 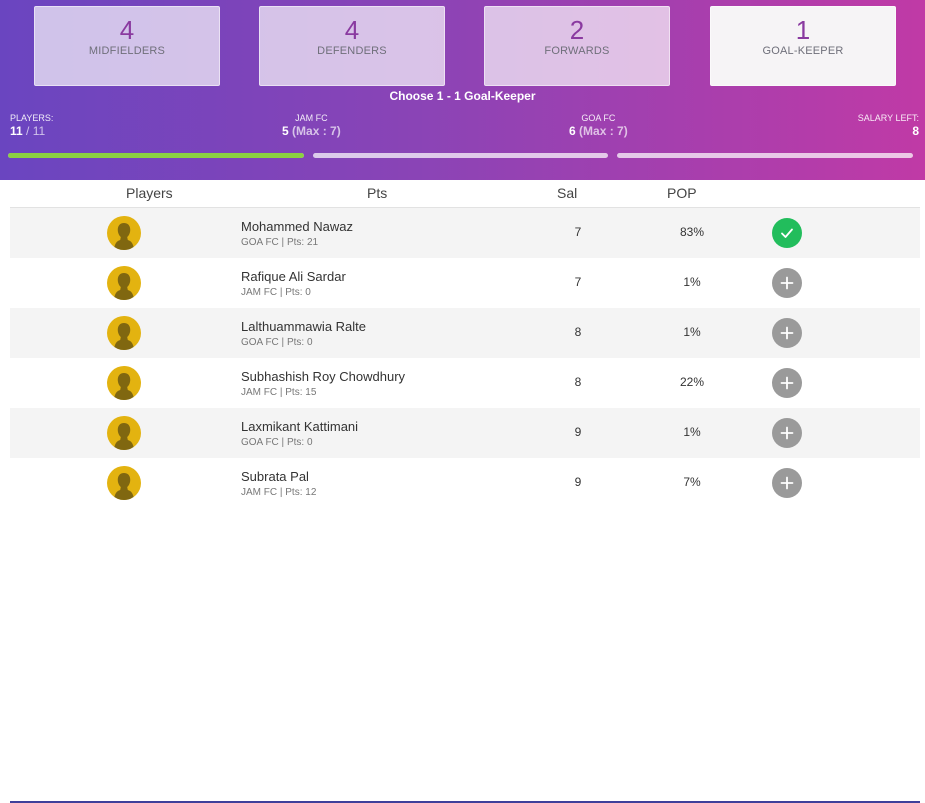 What do you see at coordinates (572, 131) in the screenshot?
I see `team2-count: 6` at bounding box center [572, 131].